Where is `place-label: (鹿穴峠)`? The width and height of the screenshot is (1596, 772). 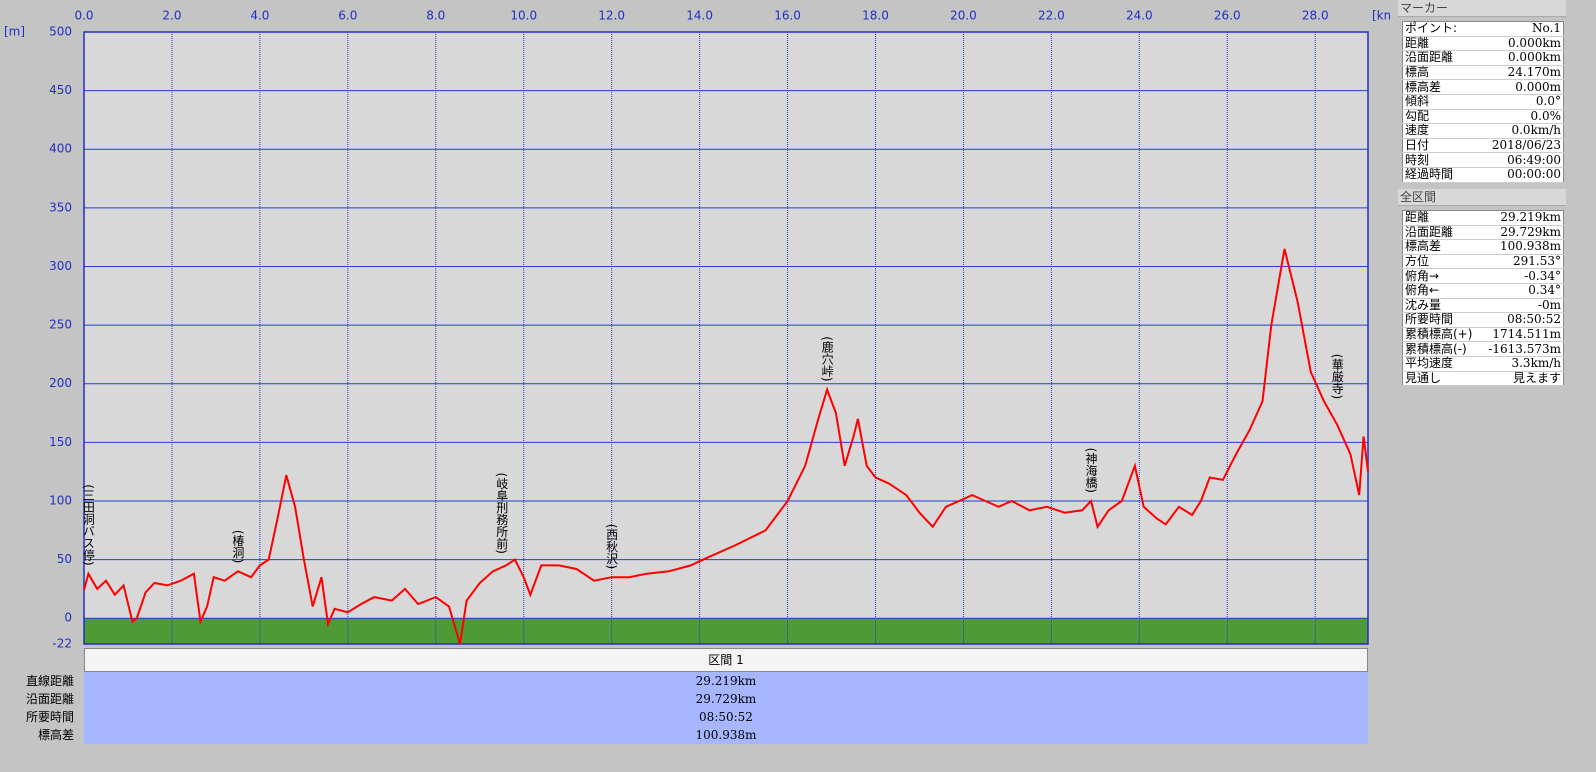 place-label: (鹿穴峠) is located at coordinates (827, 358).